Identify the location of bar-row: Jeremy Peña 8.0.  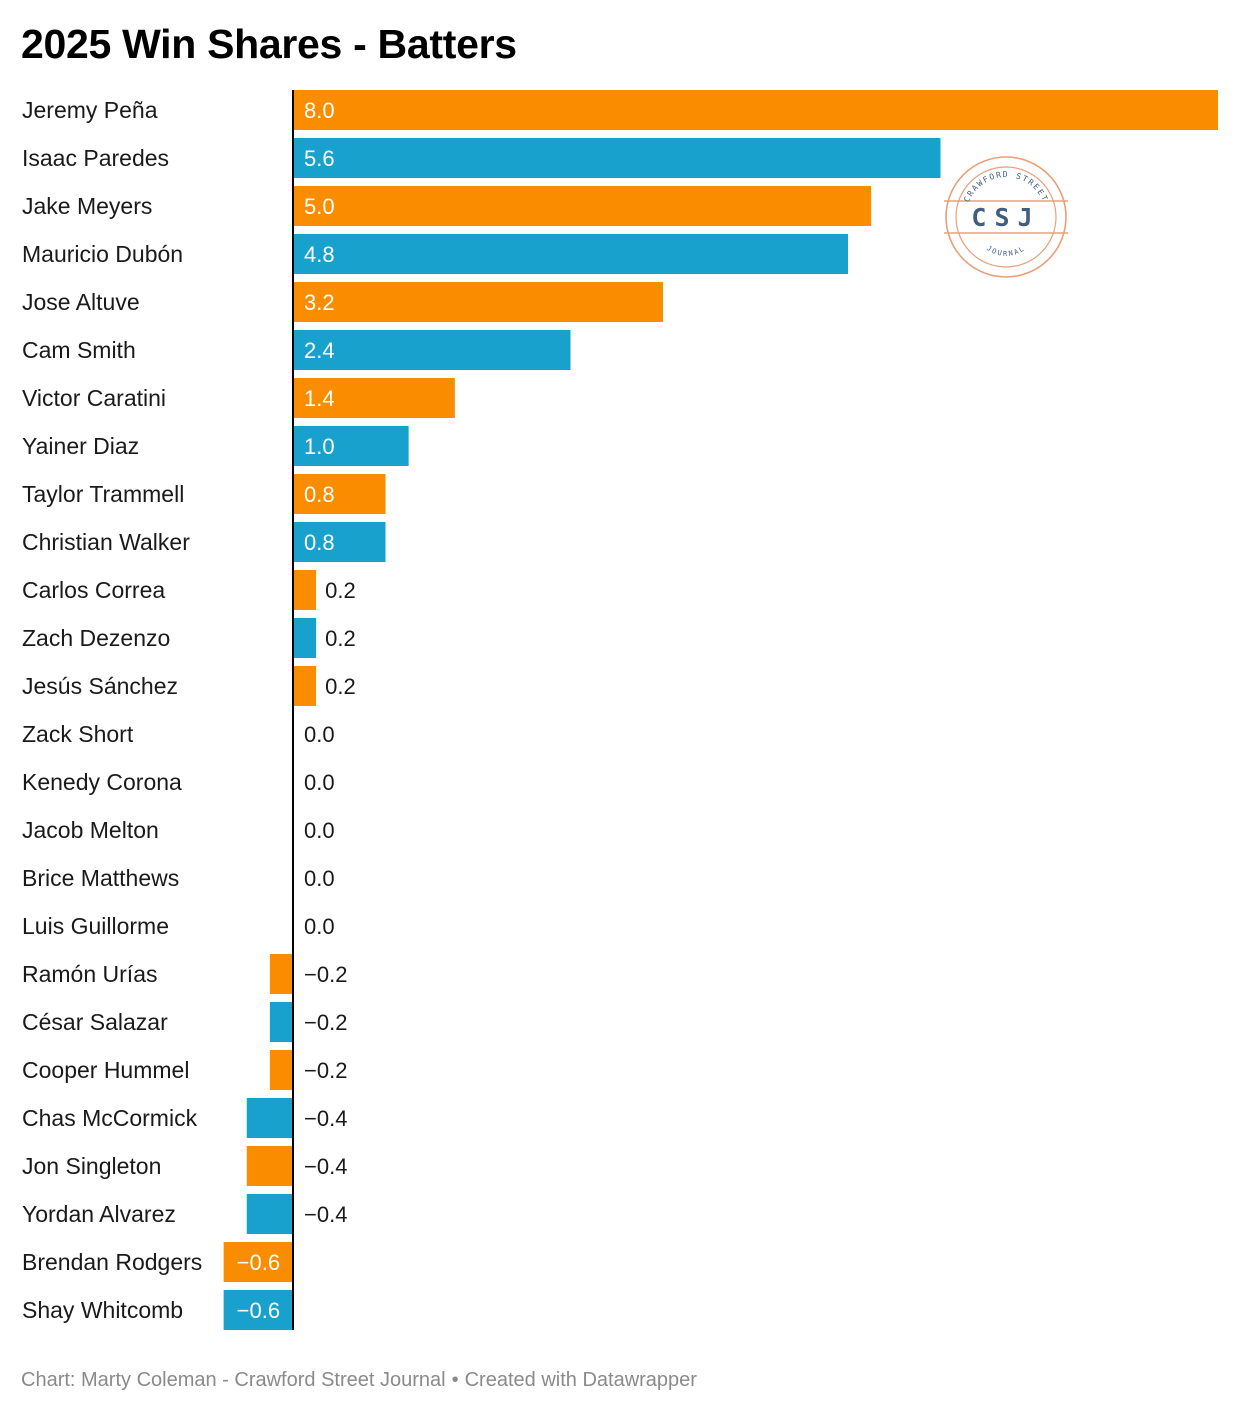
(620, 110).